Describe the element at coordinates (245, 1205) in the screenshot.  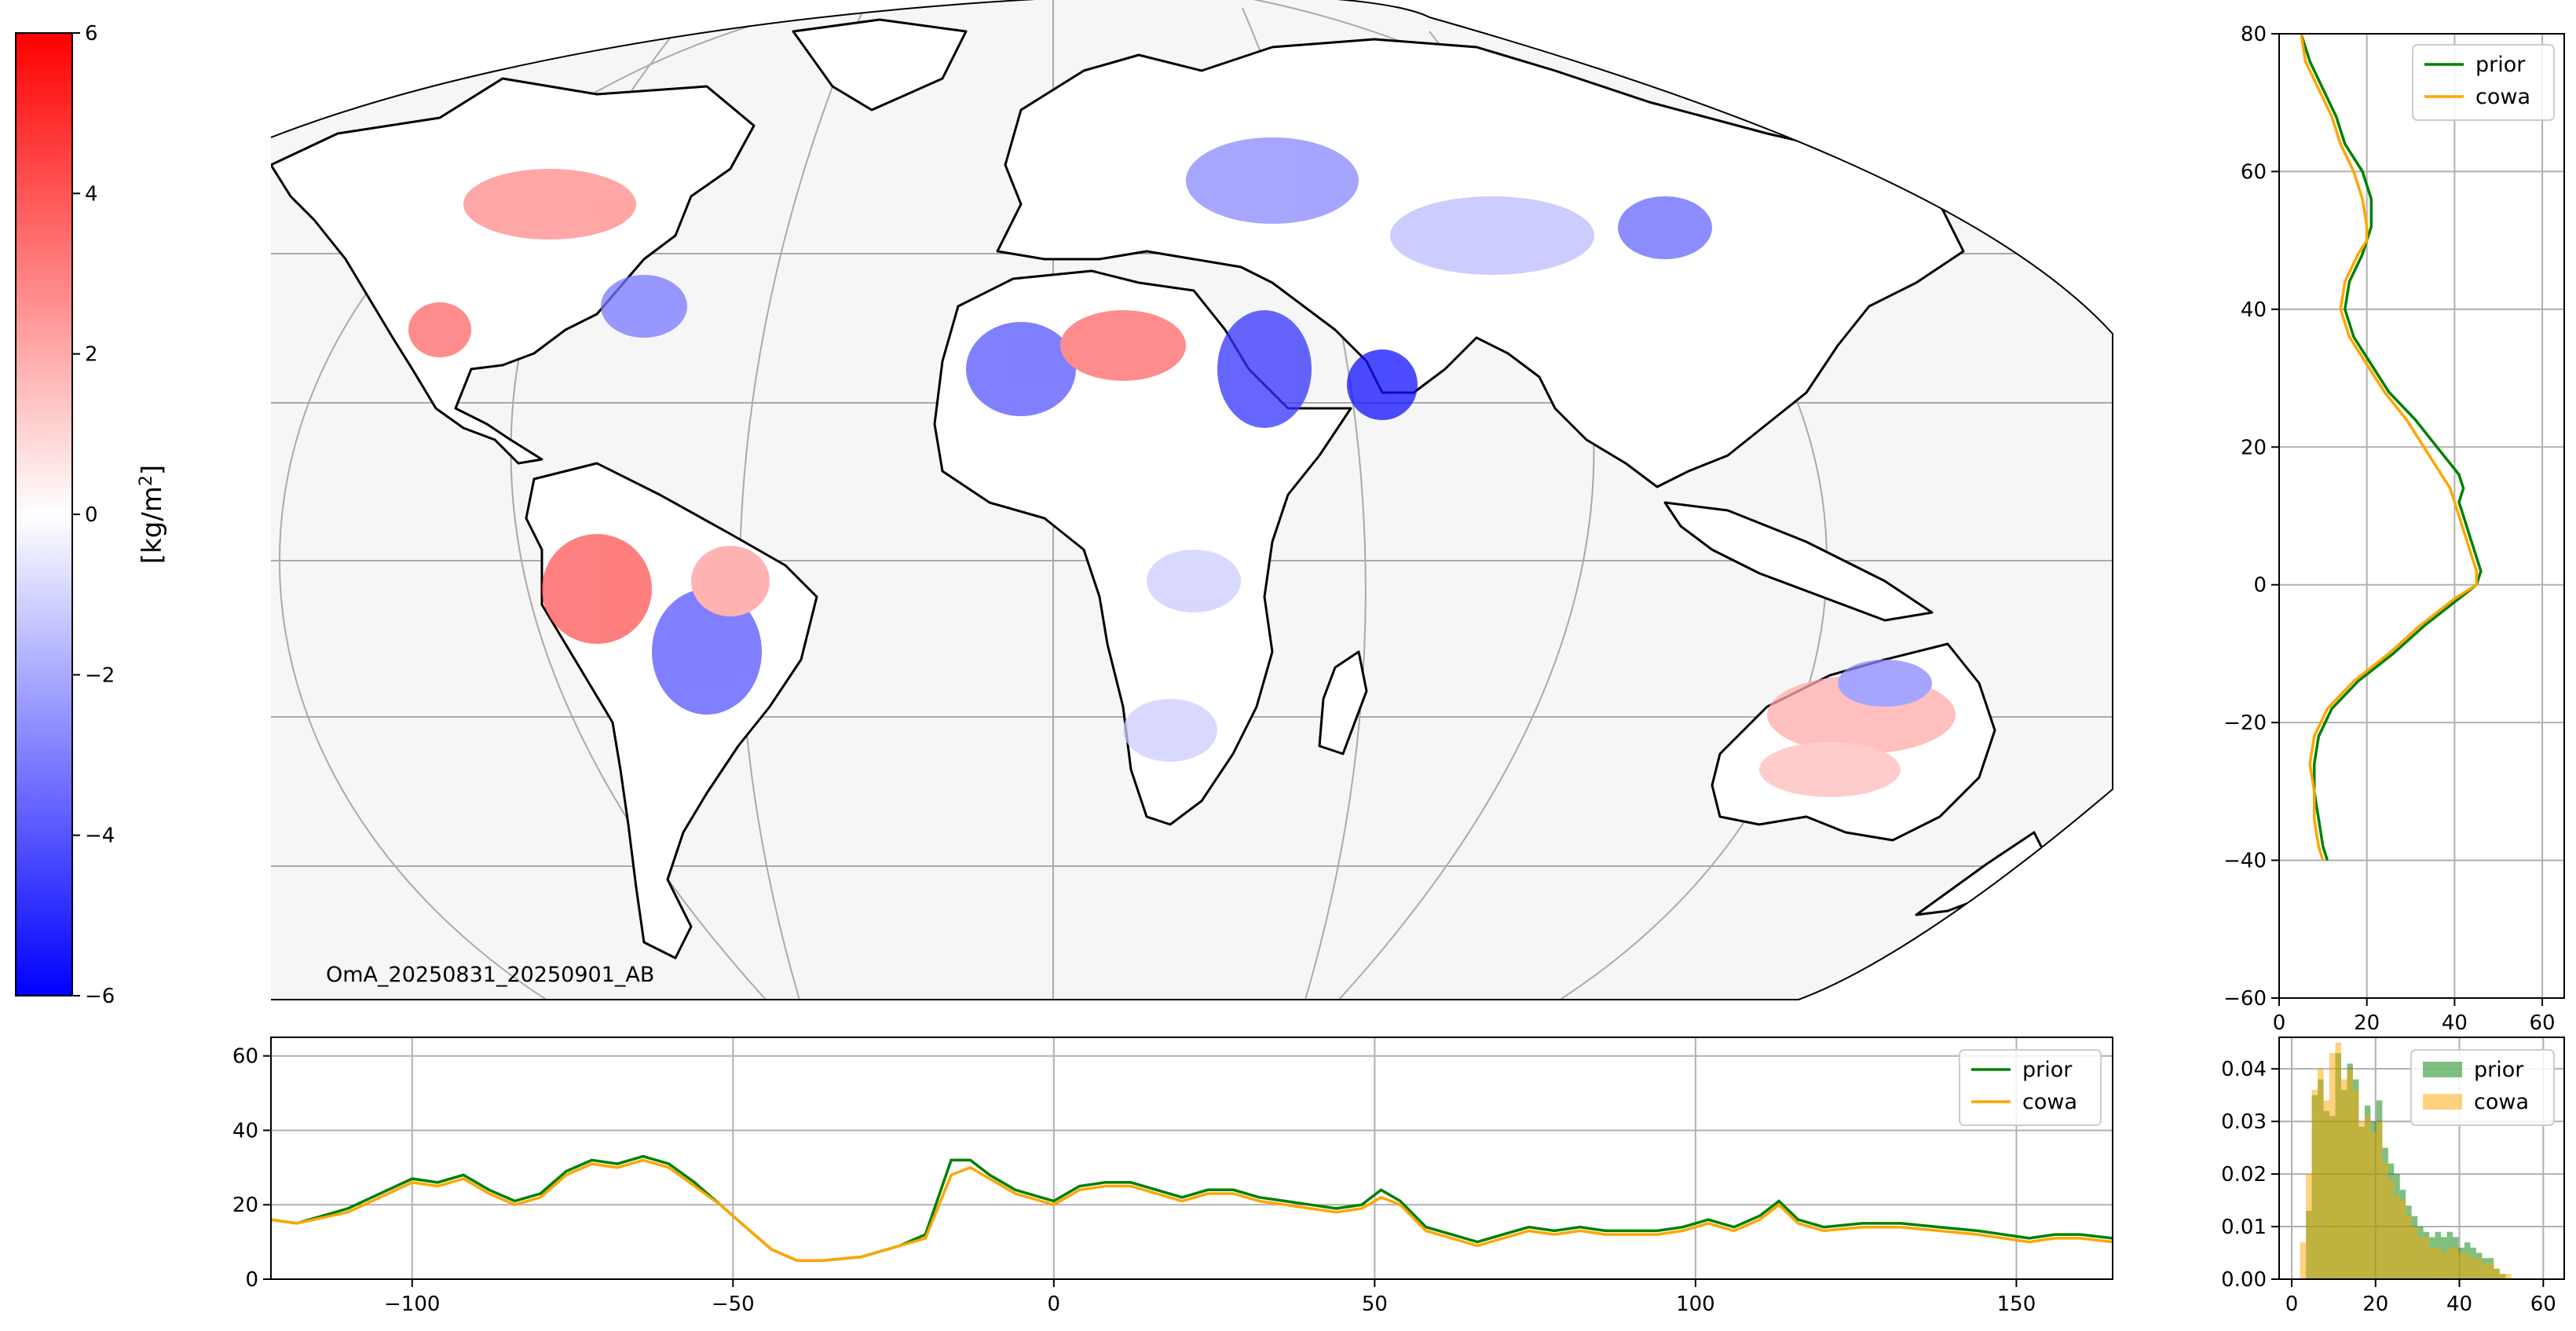
I see `y-tick-label: 20` at that location.